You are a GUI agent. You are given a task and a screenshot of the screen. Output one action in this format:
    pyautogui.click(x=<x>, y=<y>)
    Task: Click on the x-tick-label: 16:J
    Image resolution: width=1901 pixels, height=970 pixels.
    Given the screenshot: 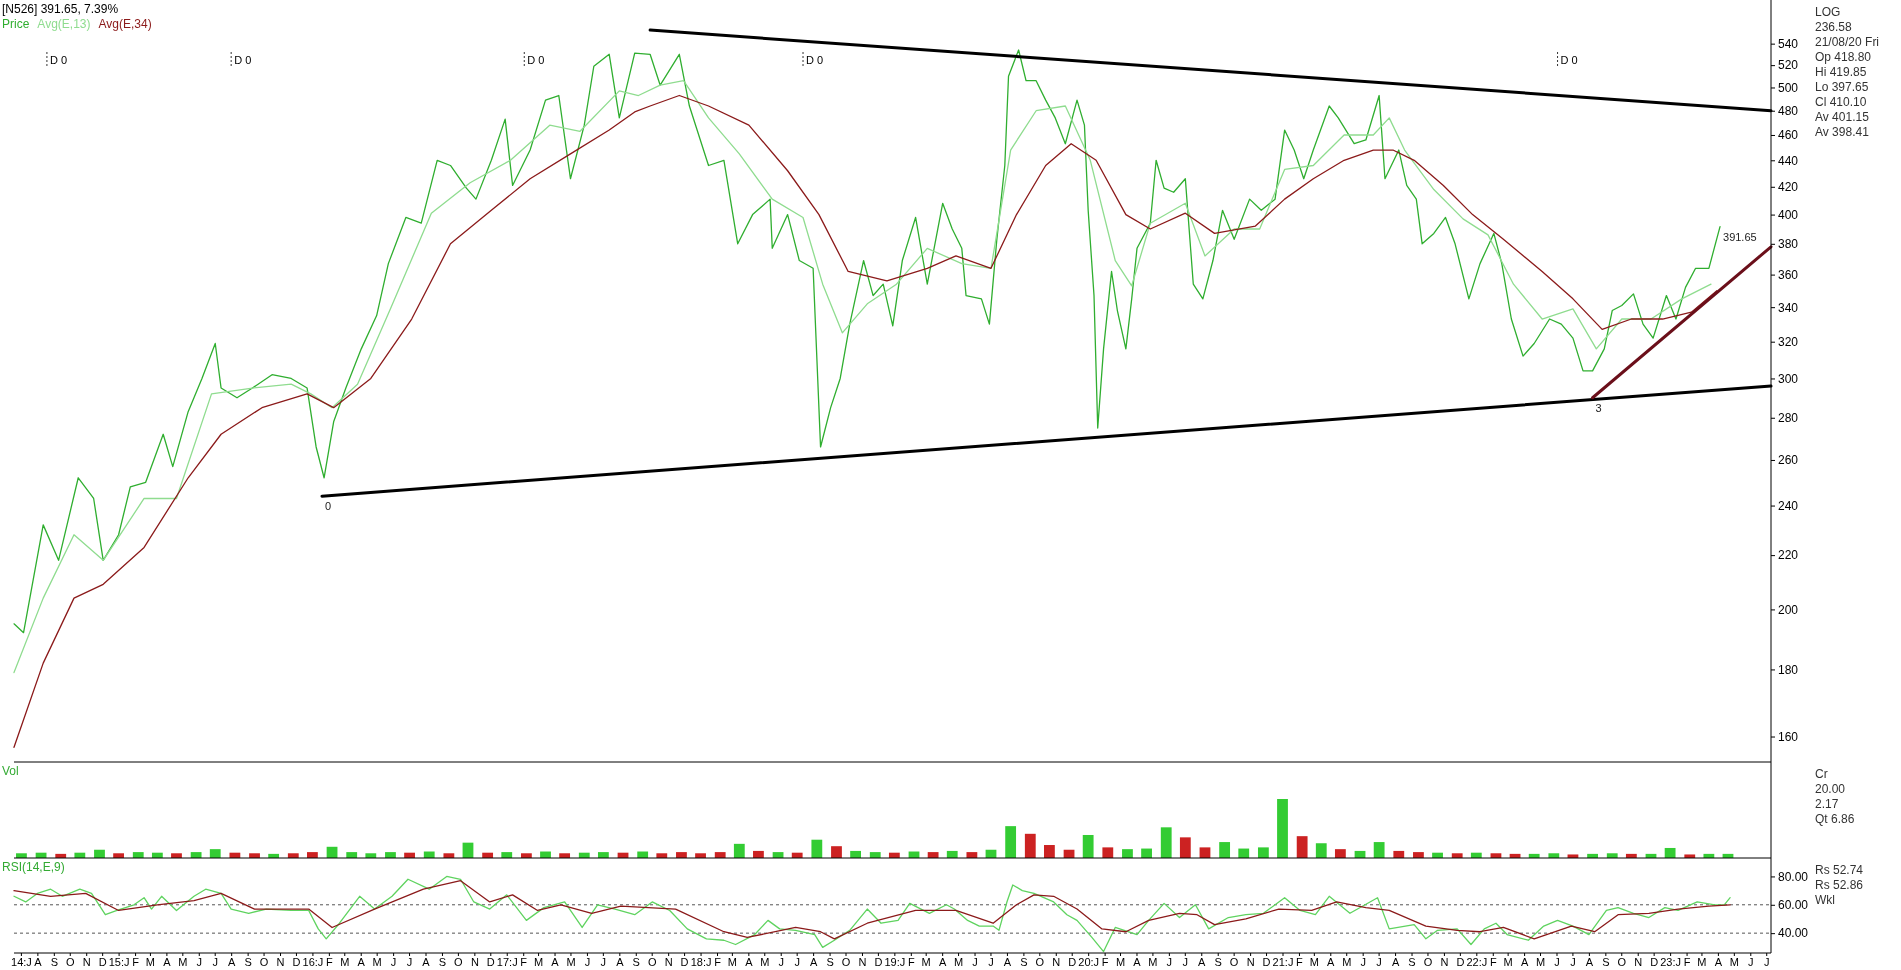 What is the action you would take?
    pyautogui.click(x=313, y=961)
    